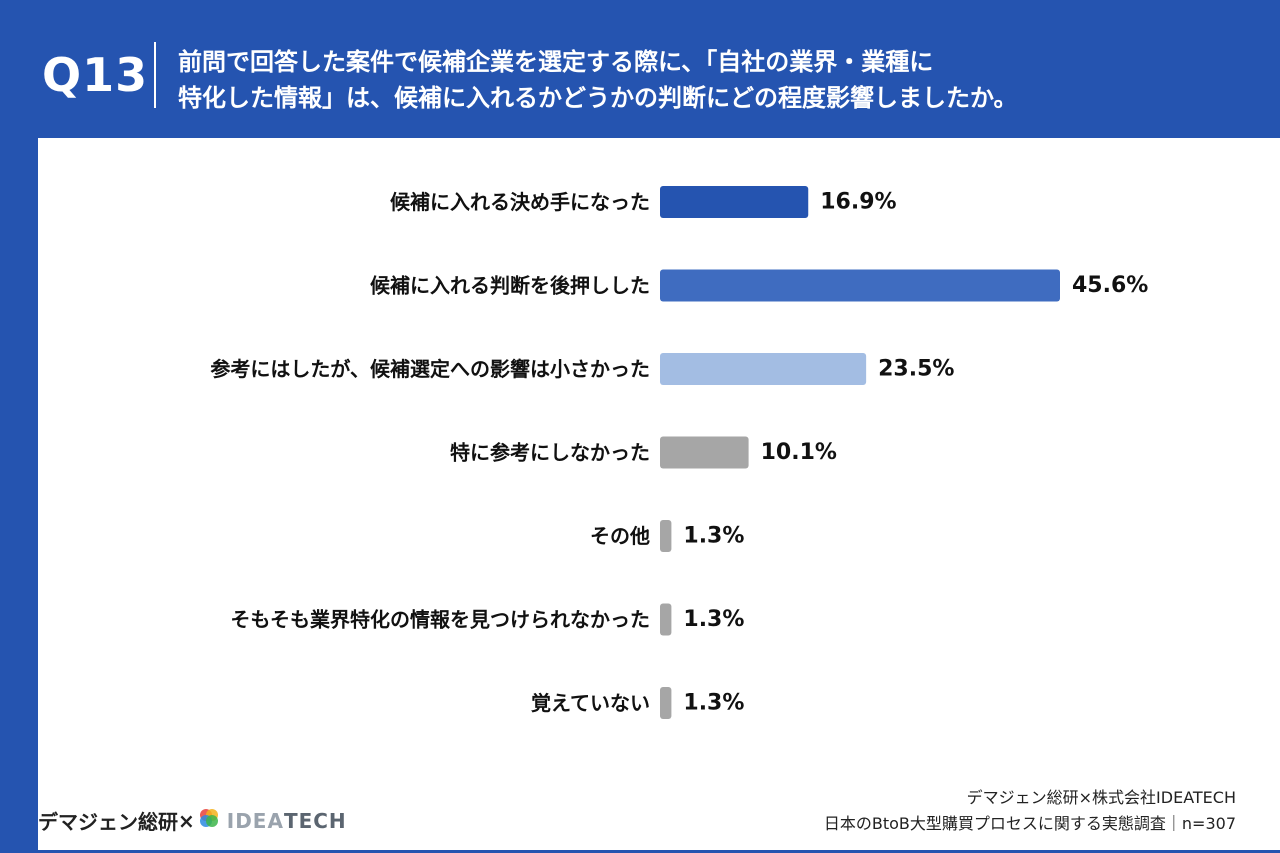  What do you see at coordinates (799, 452) in the screenshot?
I see `value-label: 10.1%` at bounding box center [799, 452].